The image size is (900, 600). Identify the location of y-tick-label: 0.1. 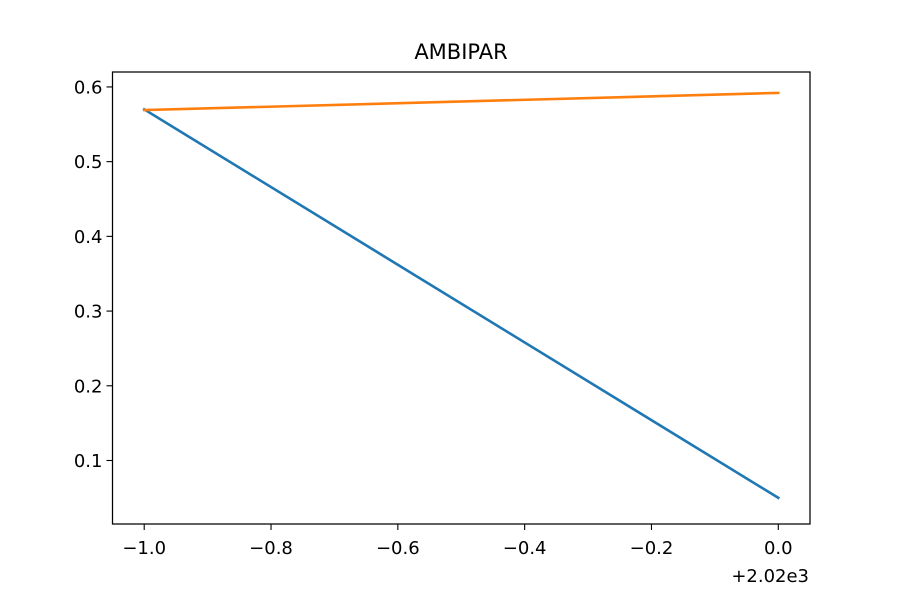
(88, 461).